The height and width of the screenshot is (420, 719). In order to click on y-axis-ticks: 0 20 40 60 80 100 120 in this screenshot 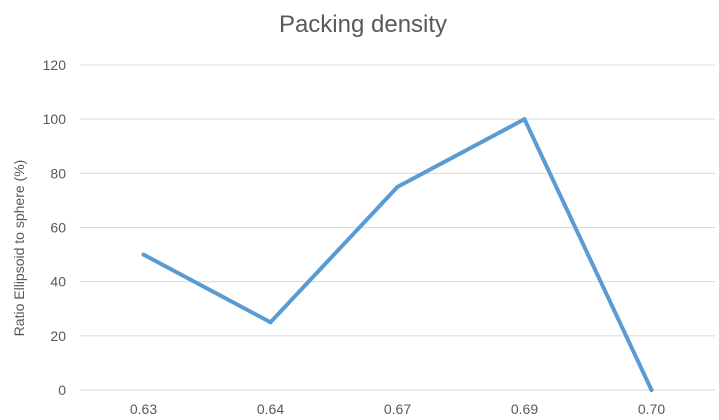, I will do `click(55, 227)`.